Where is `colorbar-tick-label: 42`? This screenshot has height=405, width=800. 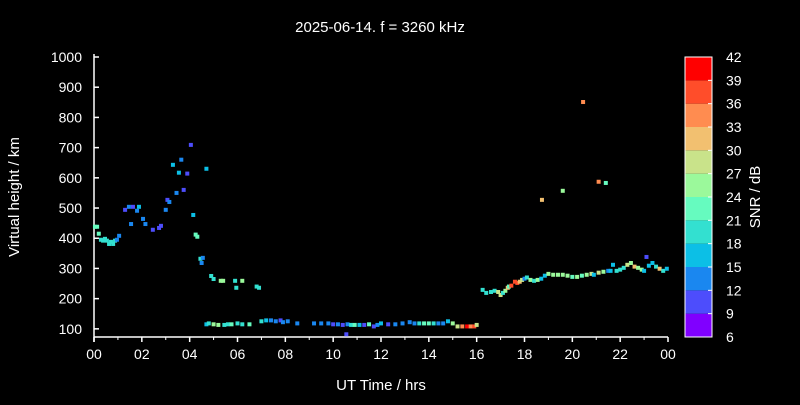
colorbar-tick-label: 42 is located at coordinates (734, 57).